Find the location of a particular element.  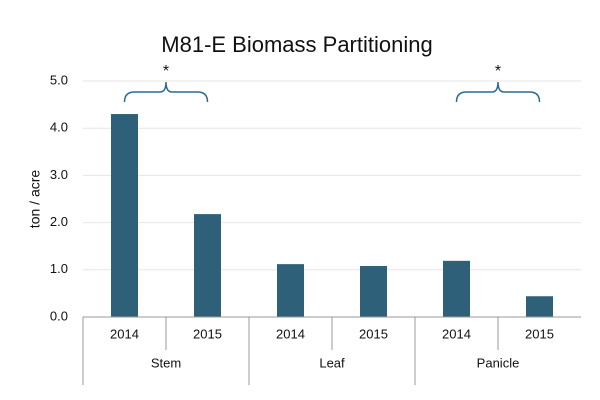

group-label: Panicle is located at coordinates (498, 362).